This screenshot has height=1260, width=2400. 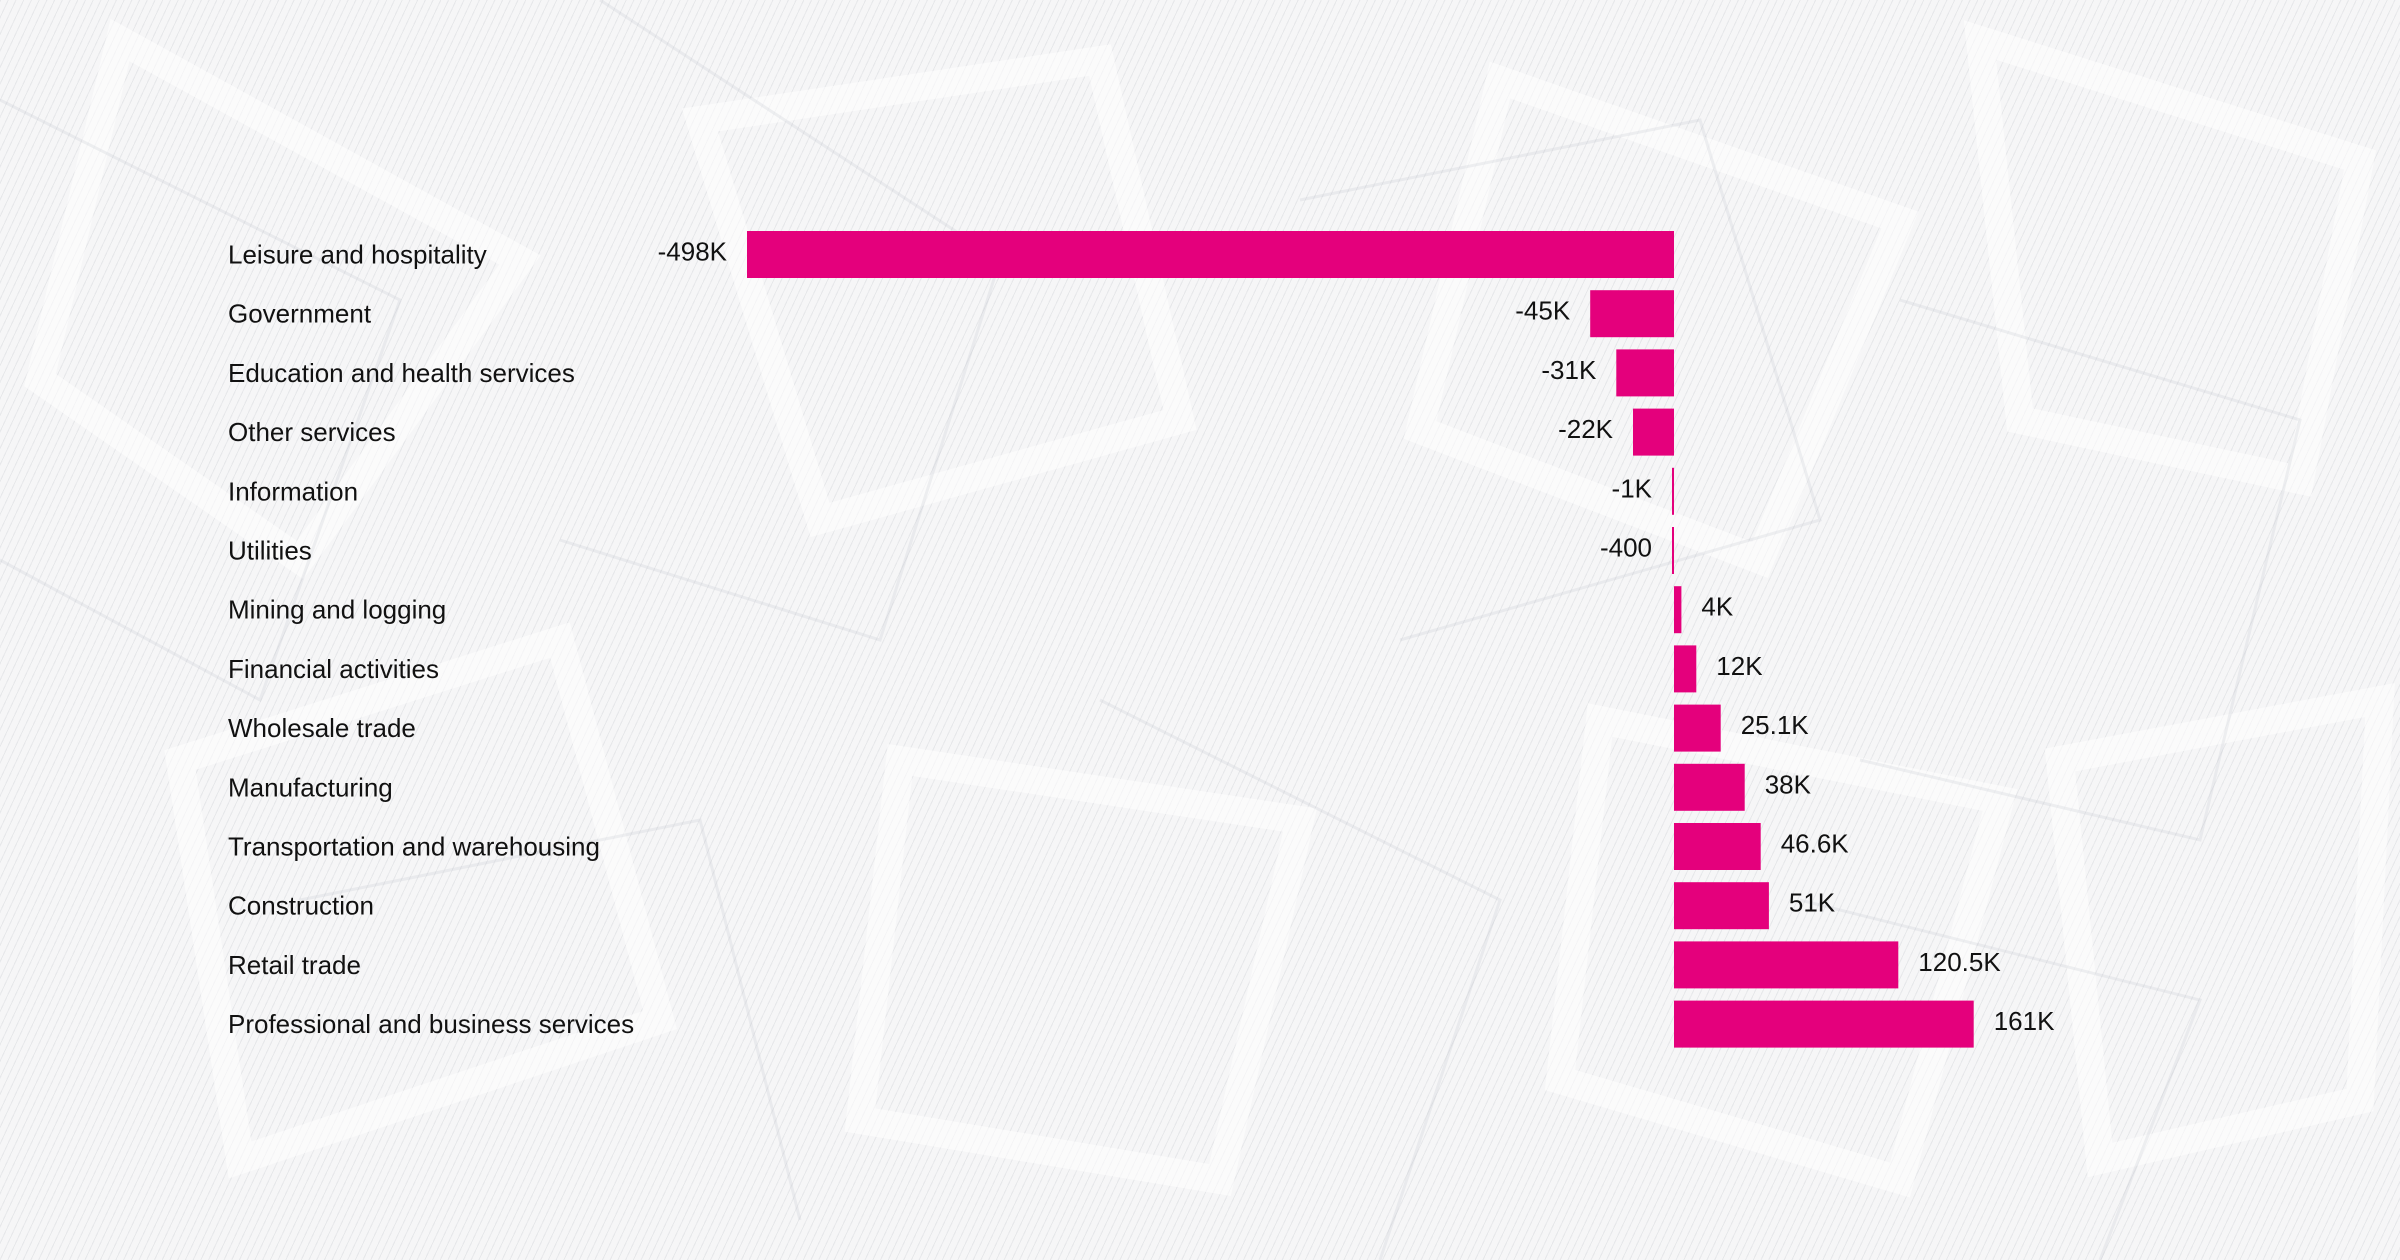 What do you see at coordinates (310, 787) in the screenshot?
I see `category-label-manufacturing: Manufacturing` at bounding box center [310, 787].